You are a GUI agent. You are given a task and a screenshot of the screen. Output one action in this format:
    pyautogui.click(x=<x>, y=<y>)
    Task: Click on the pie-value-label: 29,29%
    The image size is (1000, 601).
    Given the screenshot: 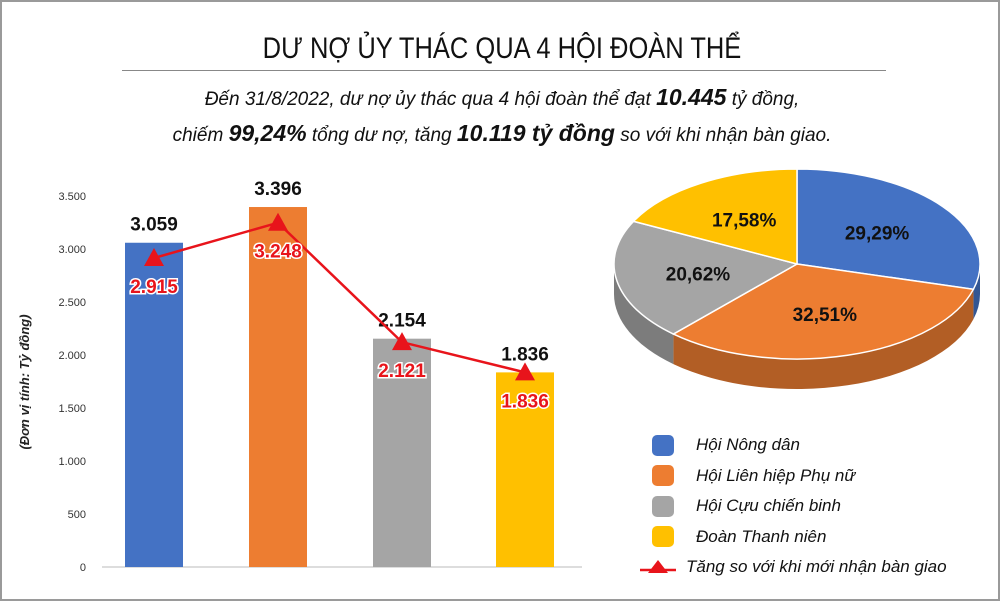 What is the action you would take?
    pyautogui.click(x=877, y=233)
    